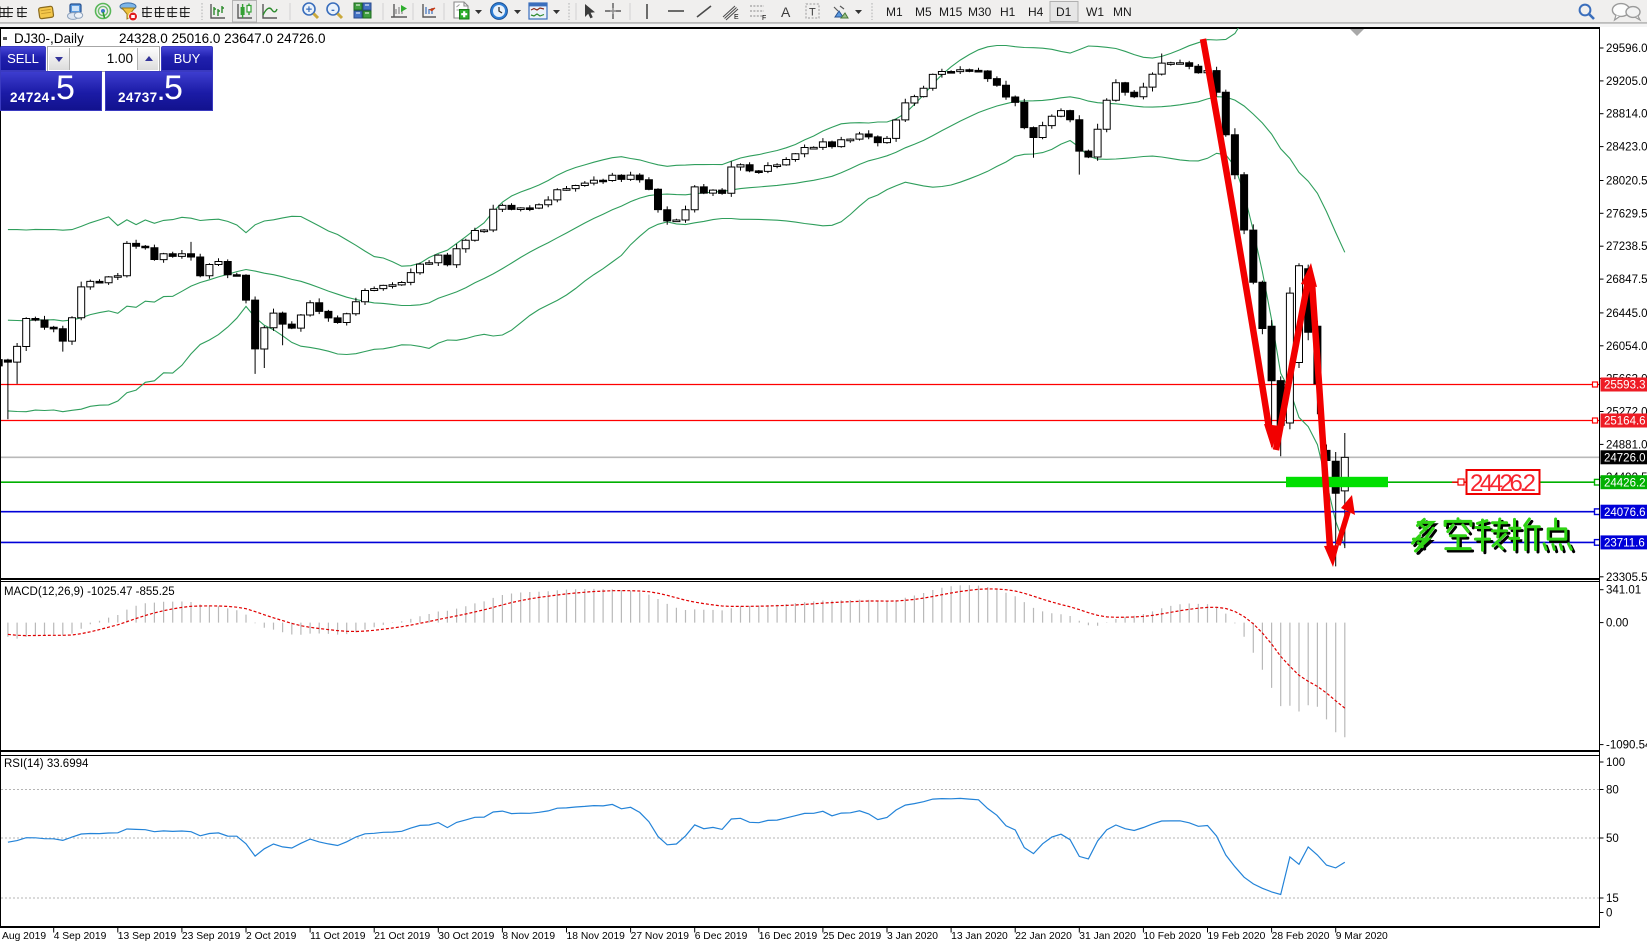  I want to click on svg-text: 24076.6, so click(1625, 513).